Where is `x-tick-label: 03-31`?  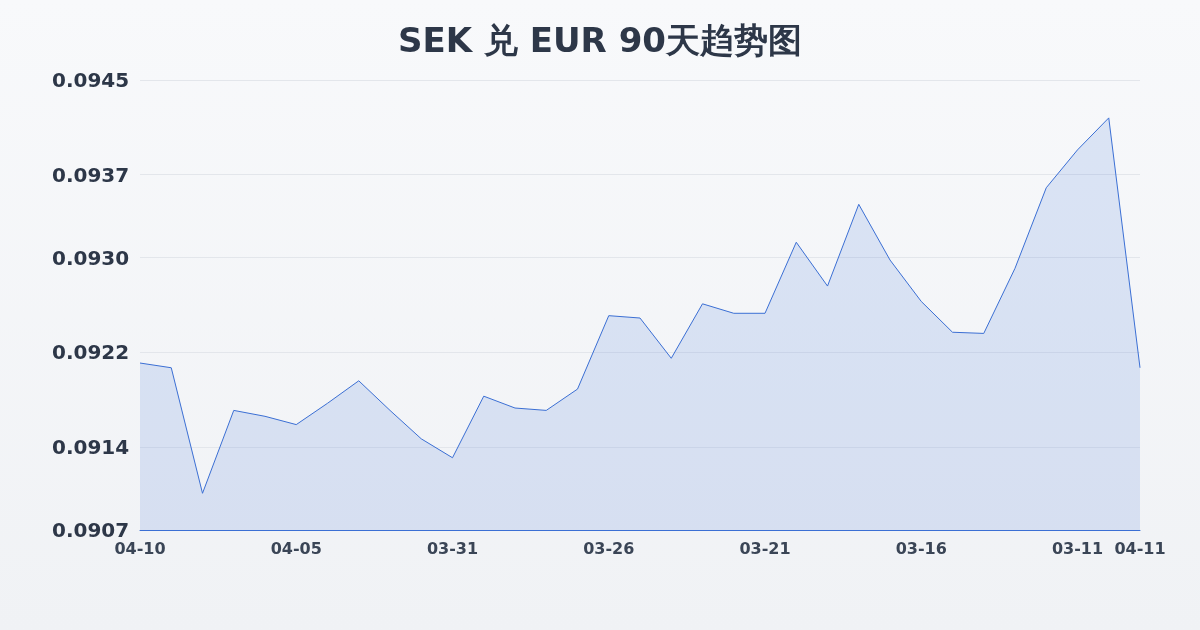
x-tick-label: 03-31 is located at coordinates (452, 548).